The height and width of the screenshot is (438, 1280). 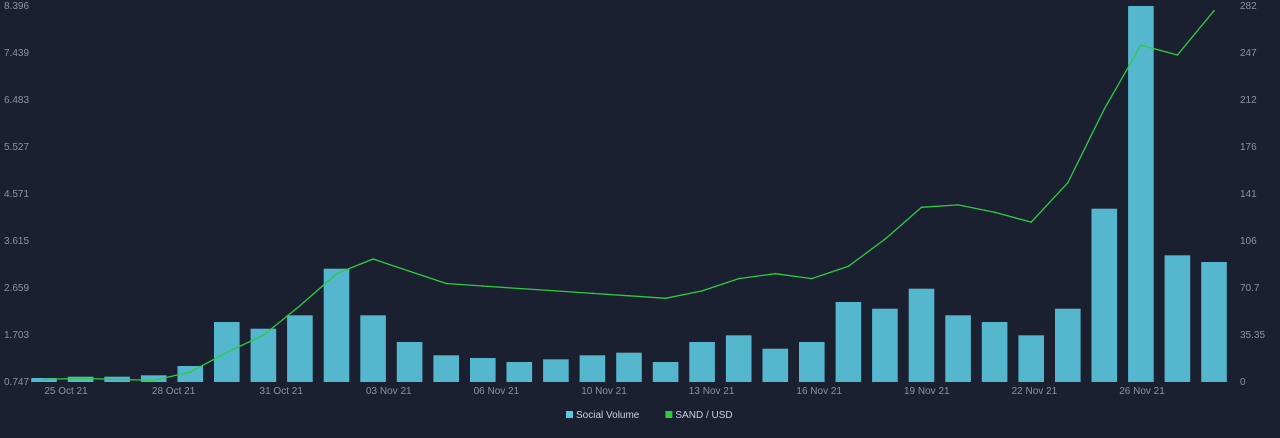 I want to click on left-axis-tick-label: 4.571, so click(x=16, y=194).